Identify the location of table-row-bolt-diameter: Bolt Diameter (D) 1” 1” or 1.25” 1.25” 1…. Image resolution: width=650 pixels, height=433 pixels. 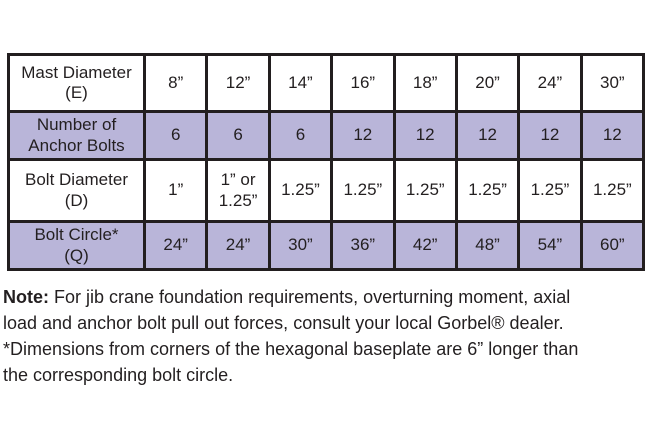
(326, 190).